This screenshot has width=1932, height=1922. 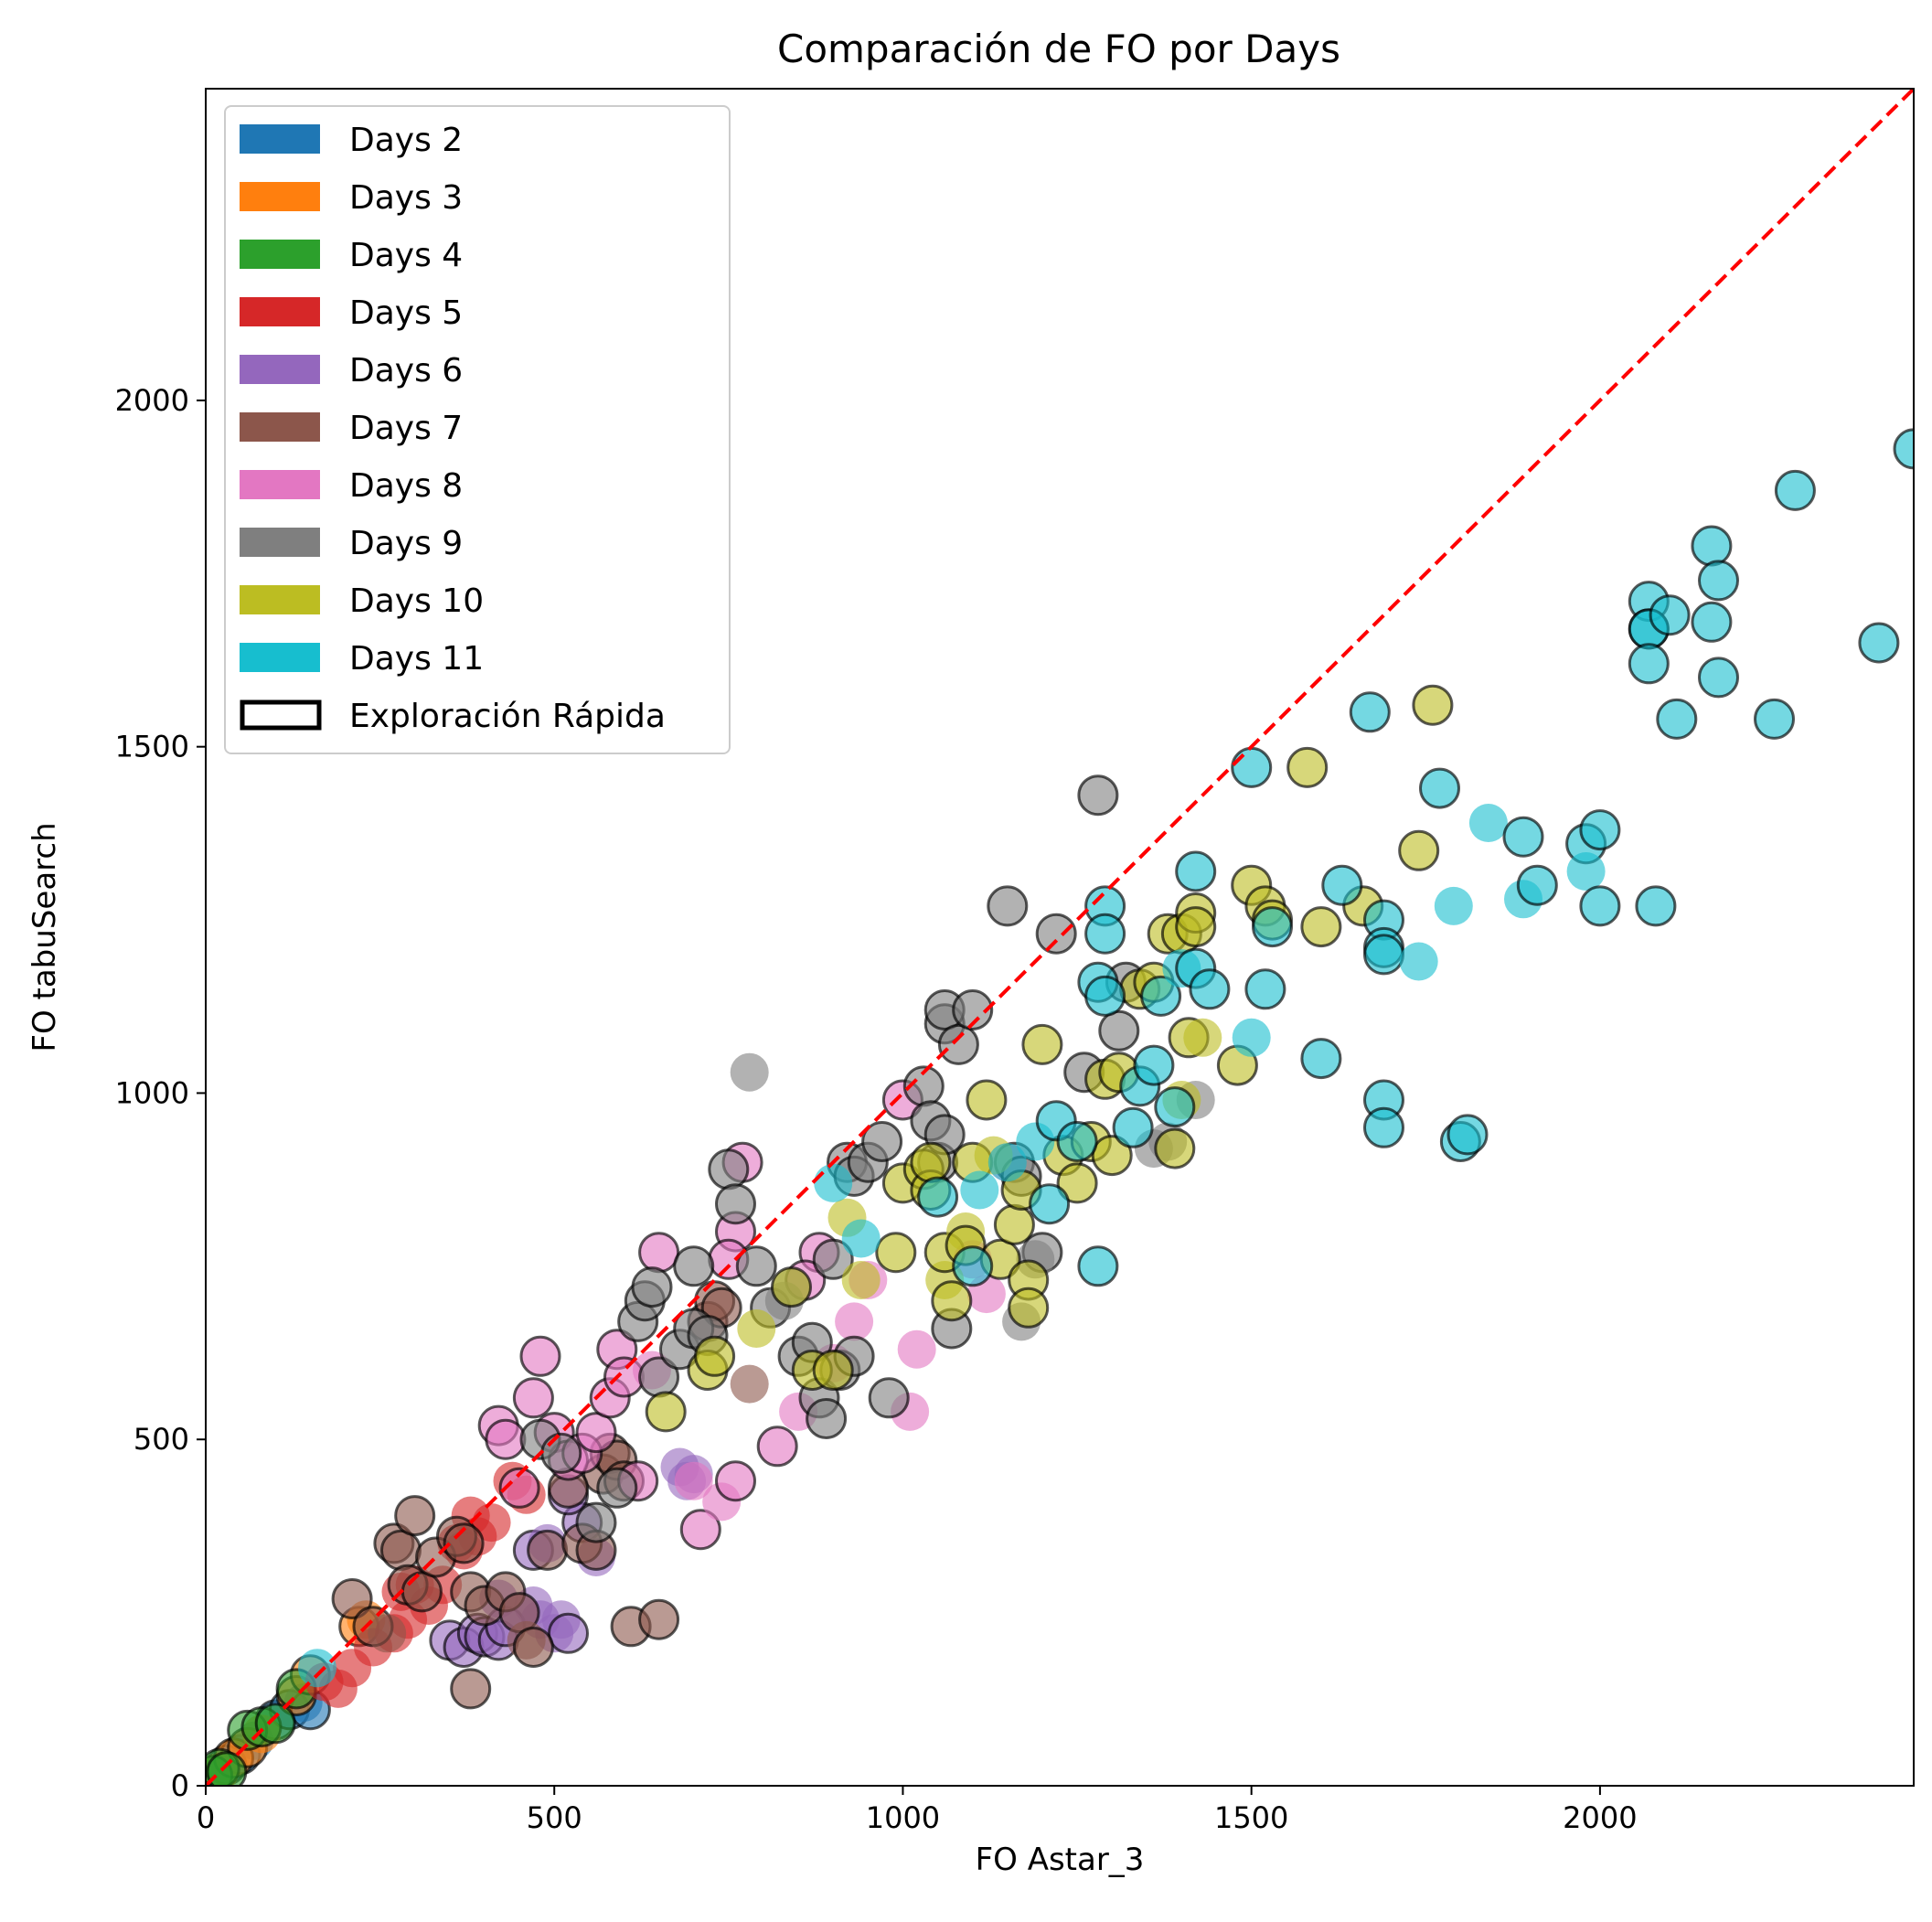 What do you see at coordinates (554, 1818) in the screenshot?
I see `x-tick-label: 500` at bounding box center [554, 1818].